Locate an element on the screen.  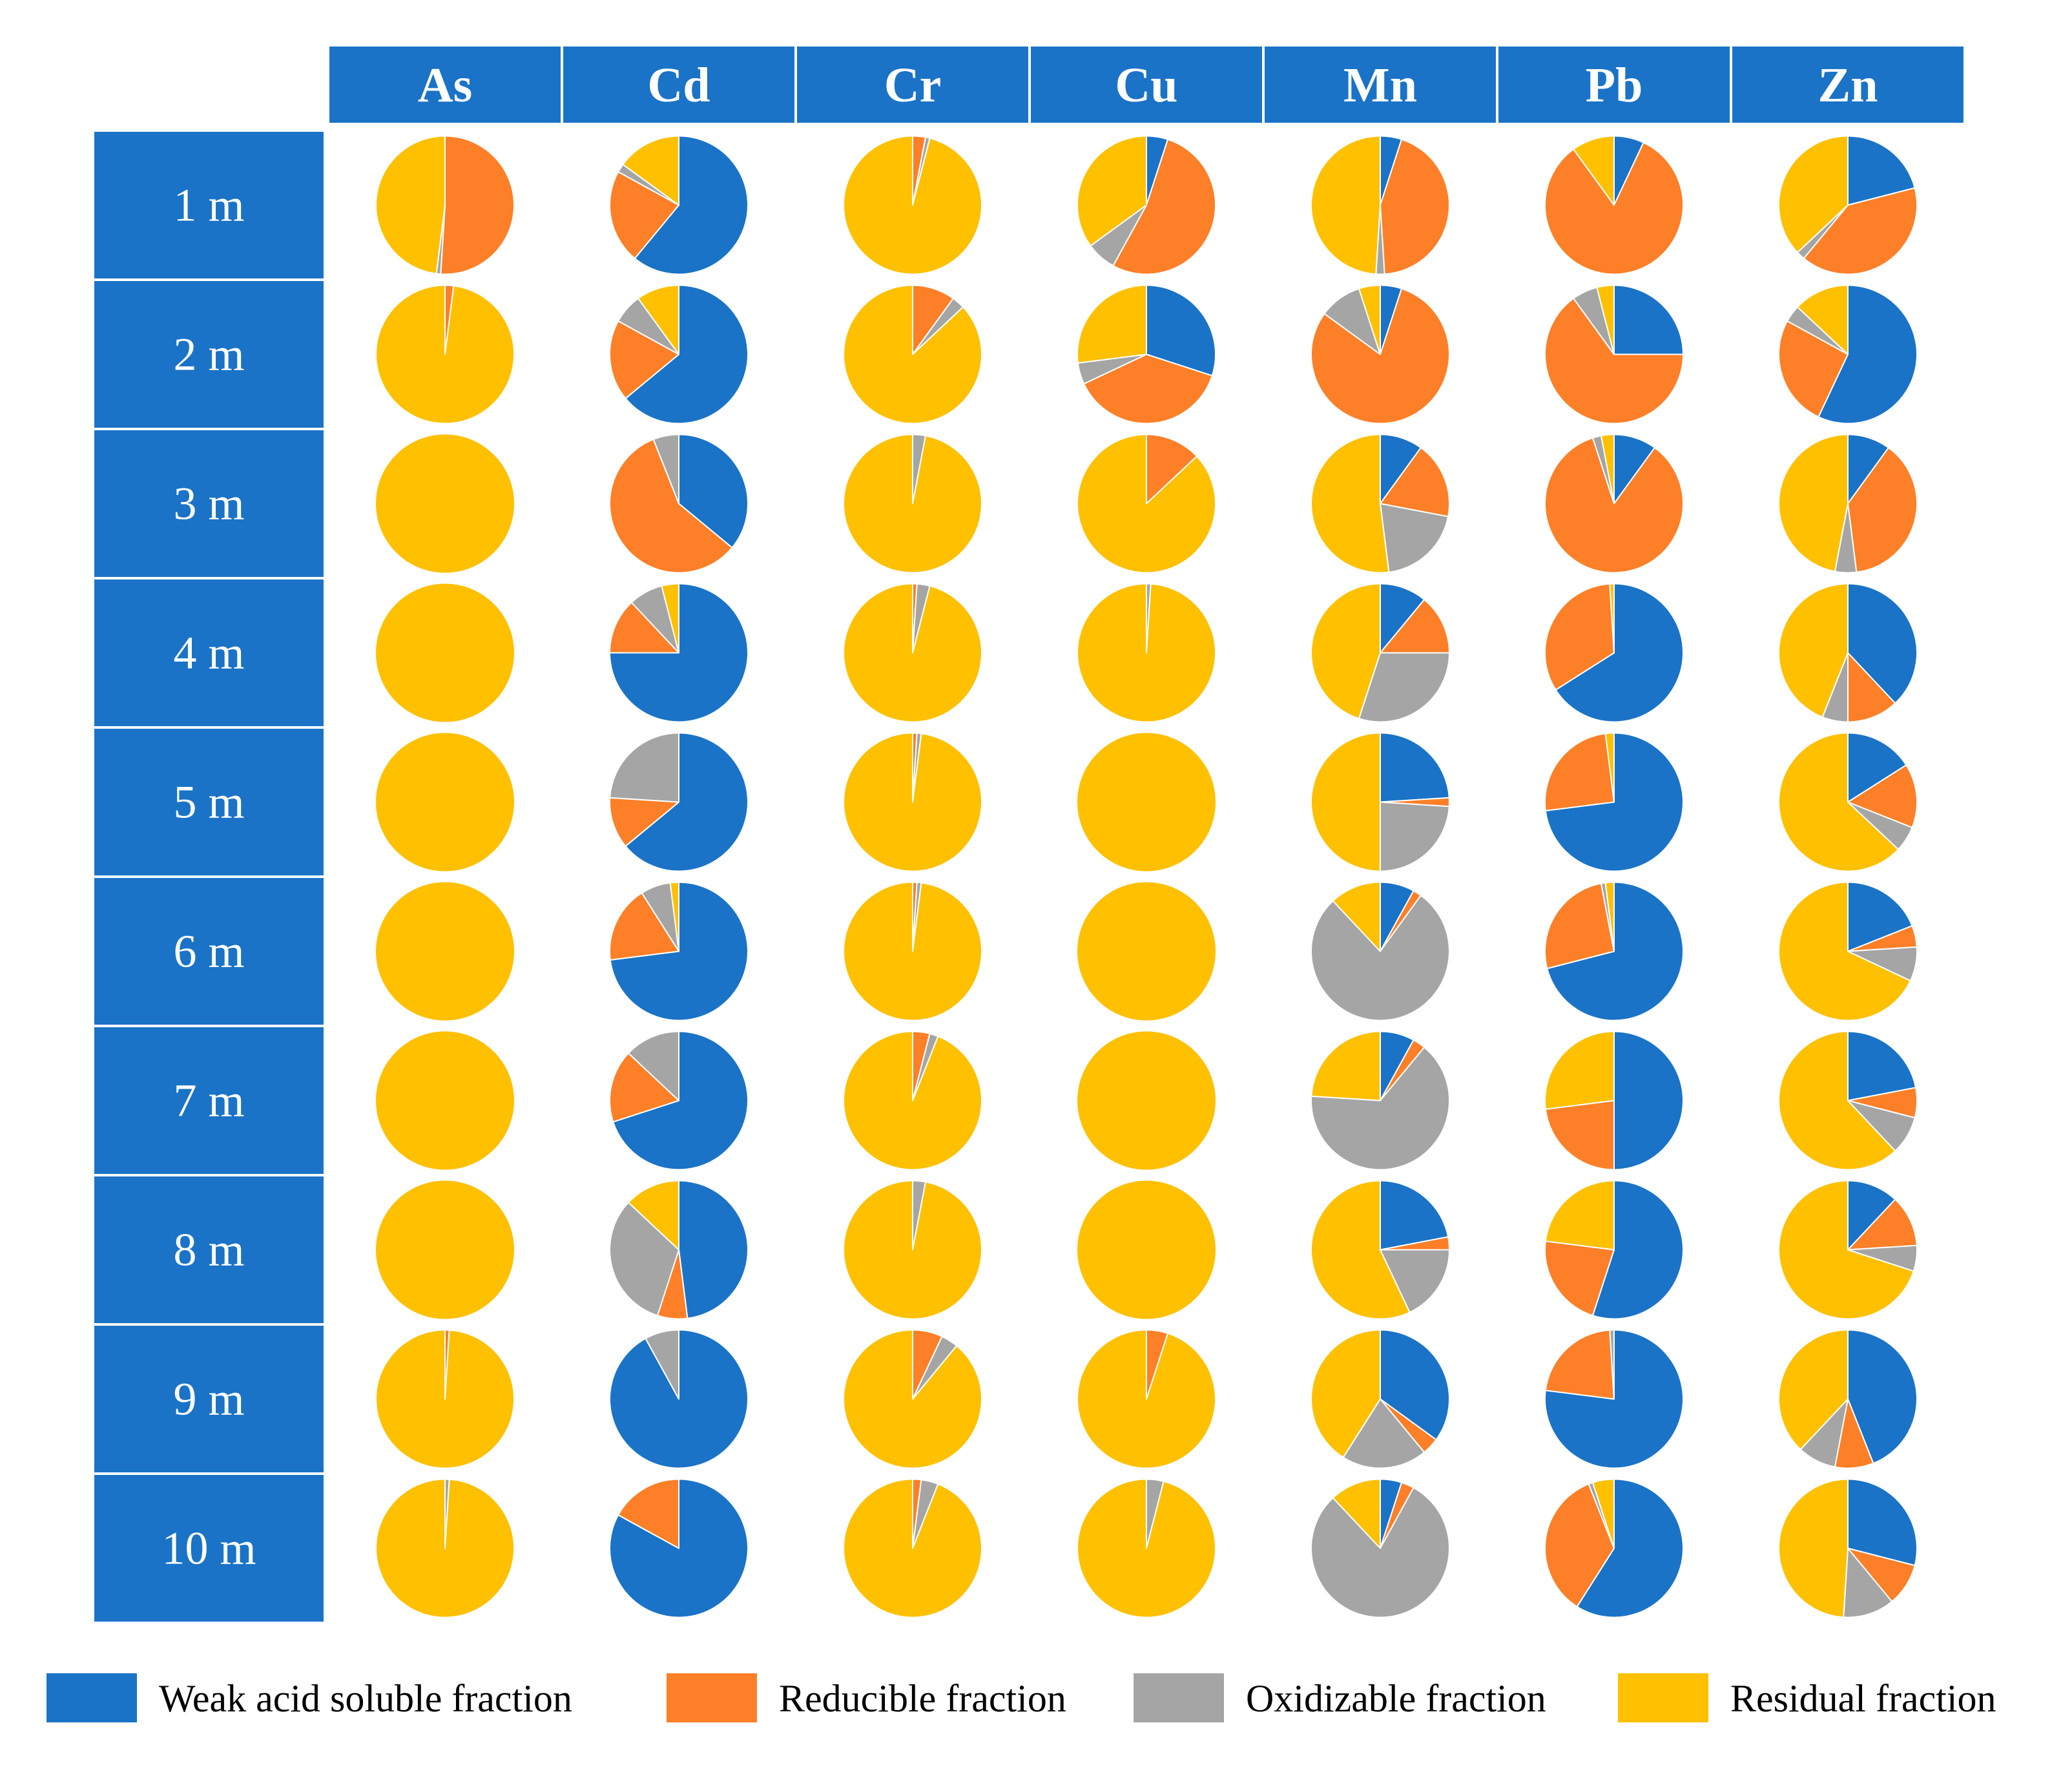
pie-pb-8-m is located at coordinates (1614, 1250).